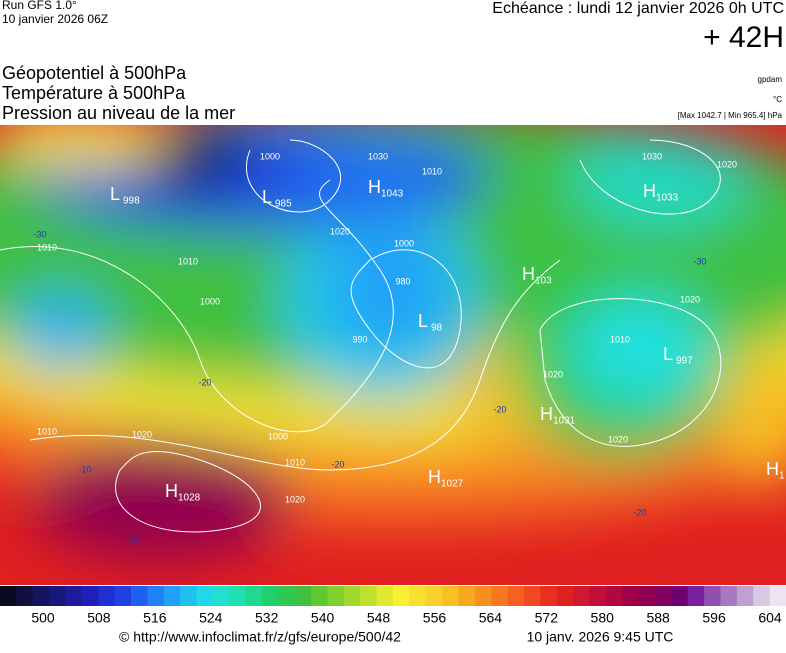 This screenshot has width=786, height=653. What do you see at coordinates (94, 93) in the screenshot?
I see `title-temperature: Température à 500hPa` at bounding box center [94, 93].